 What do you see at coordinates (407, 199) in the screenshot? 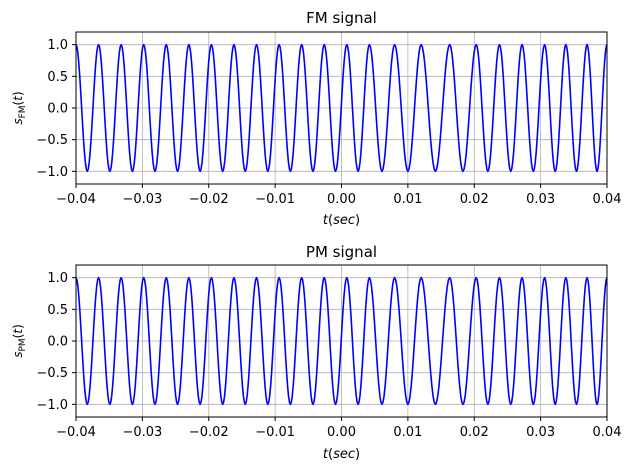
I see `fm-x-tick-label: 0.01` at bounding box center [407, 199].